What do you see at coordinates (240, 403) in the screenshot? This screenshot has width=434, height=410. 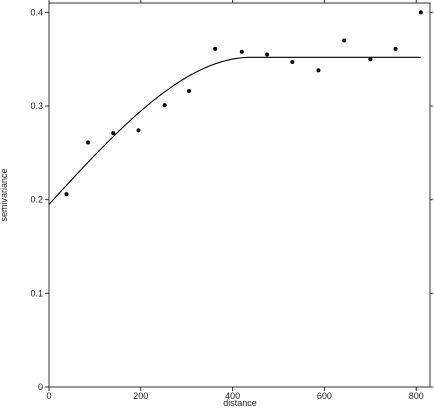 I see `x-axis-label: distance` at bounding box center [240, 403].